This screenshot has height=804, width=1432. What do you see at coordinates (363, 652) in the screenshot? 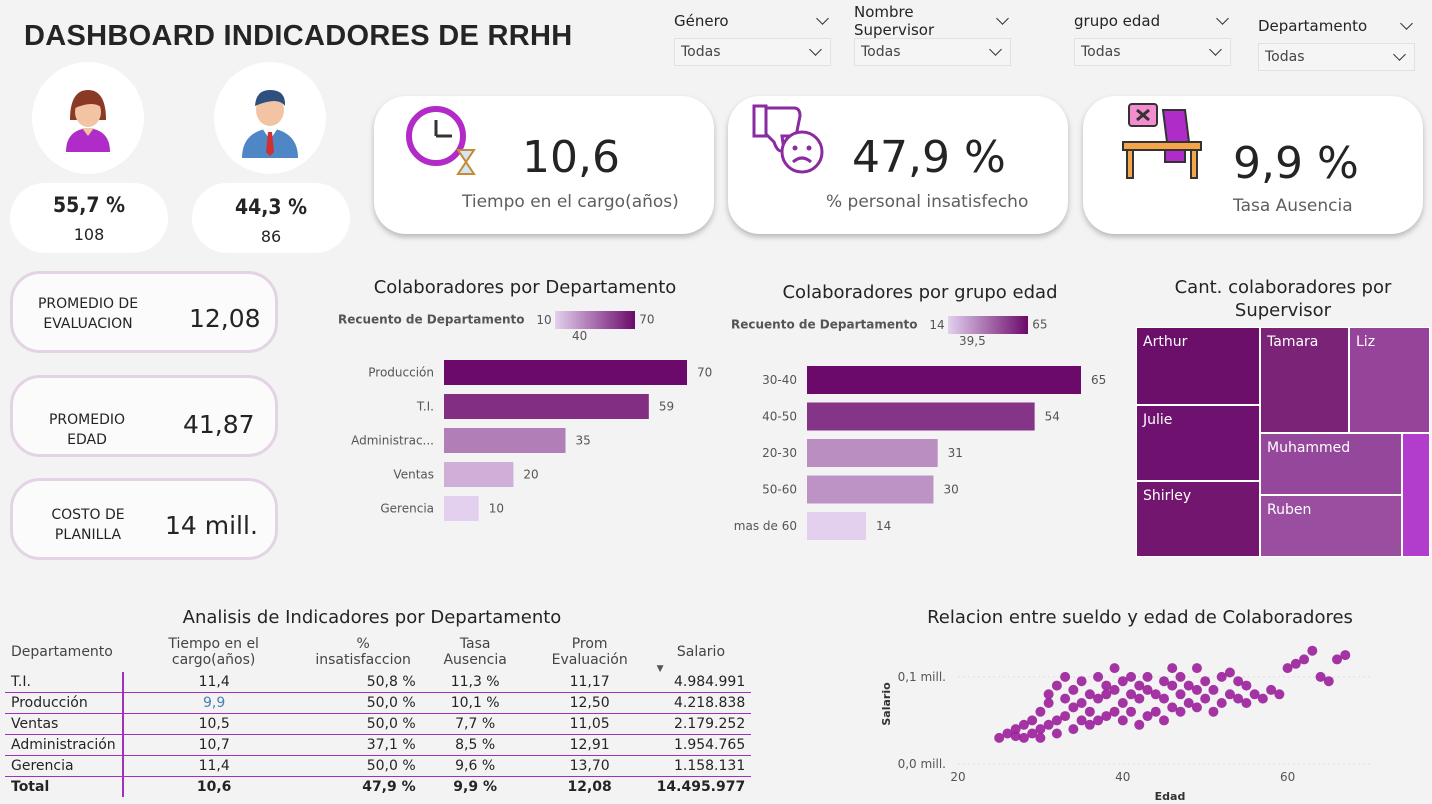
I see `col-insatisfaccion: % insatisfaccion` at bounding box center [363, 652].